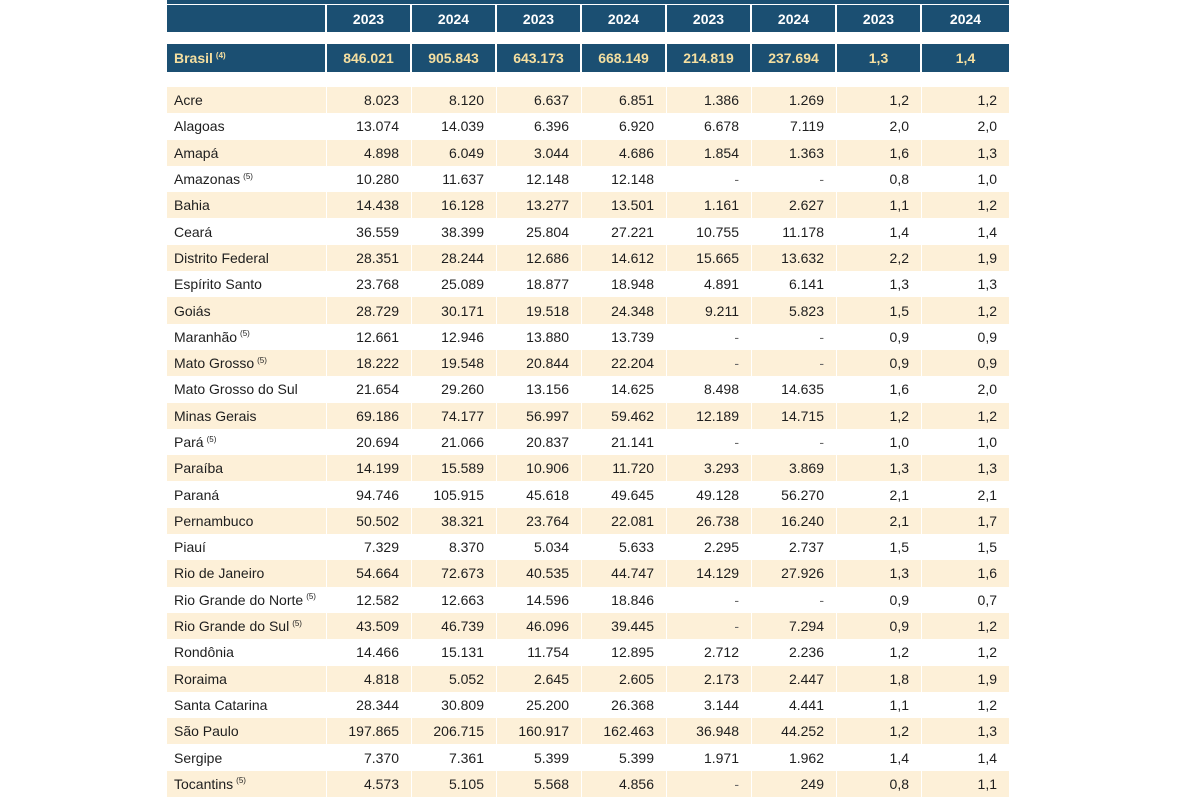  What do you see at coordinates (709, 468) in the screenshot?
I see `value-cell: 3.293` at bounding box center [709, 468].